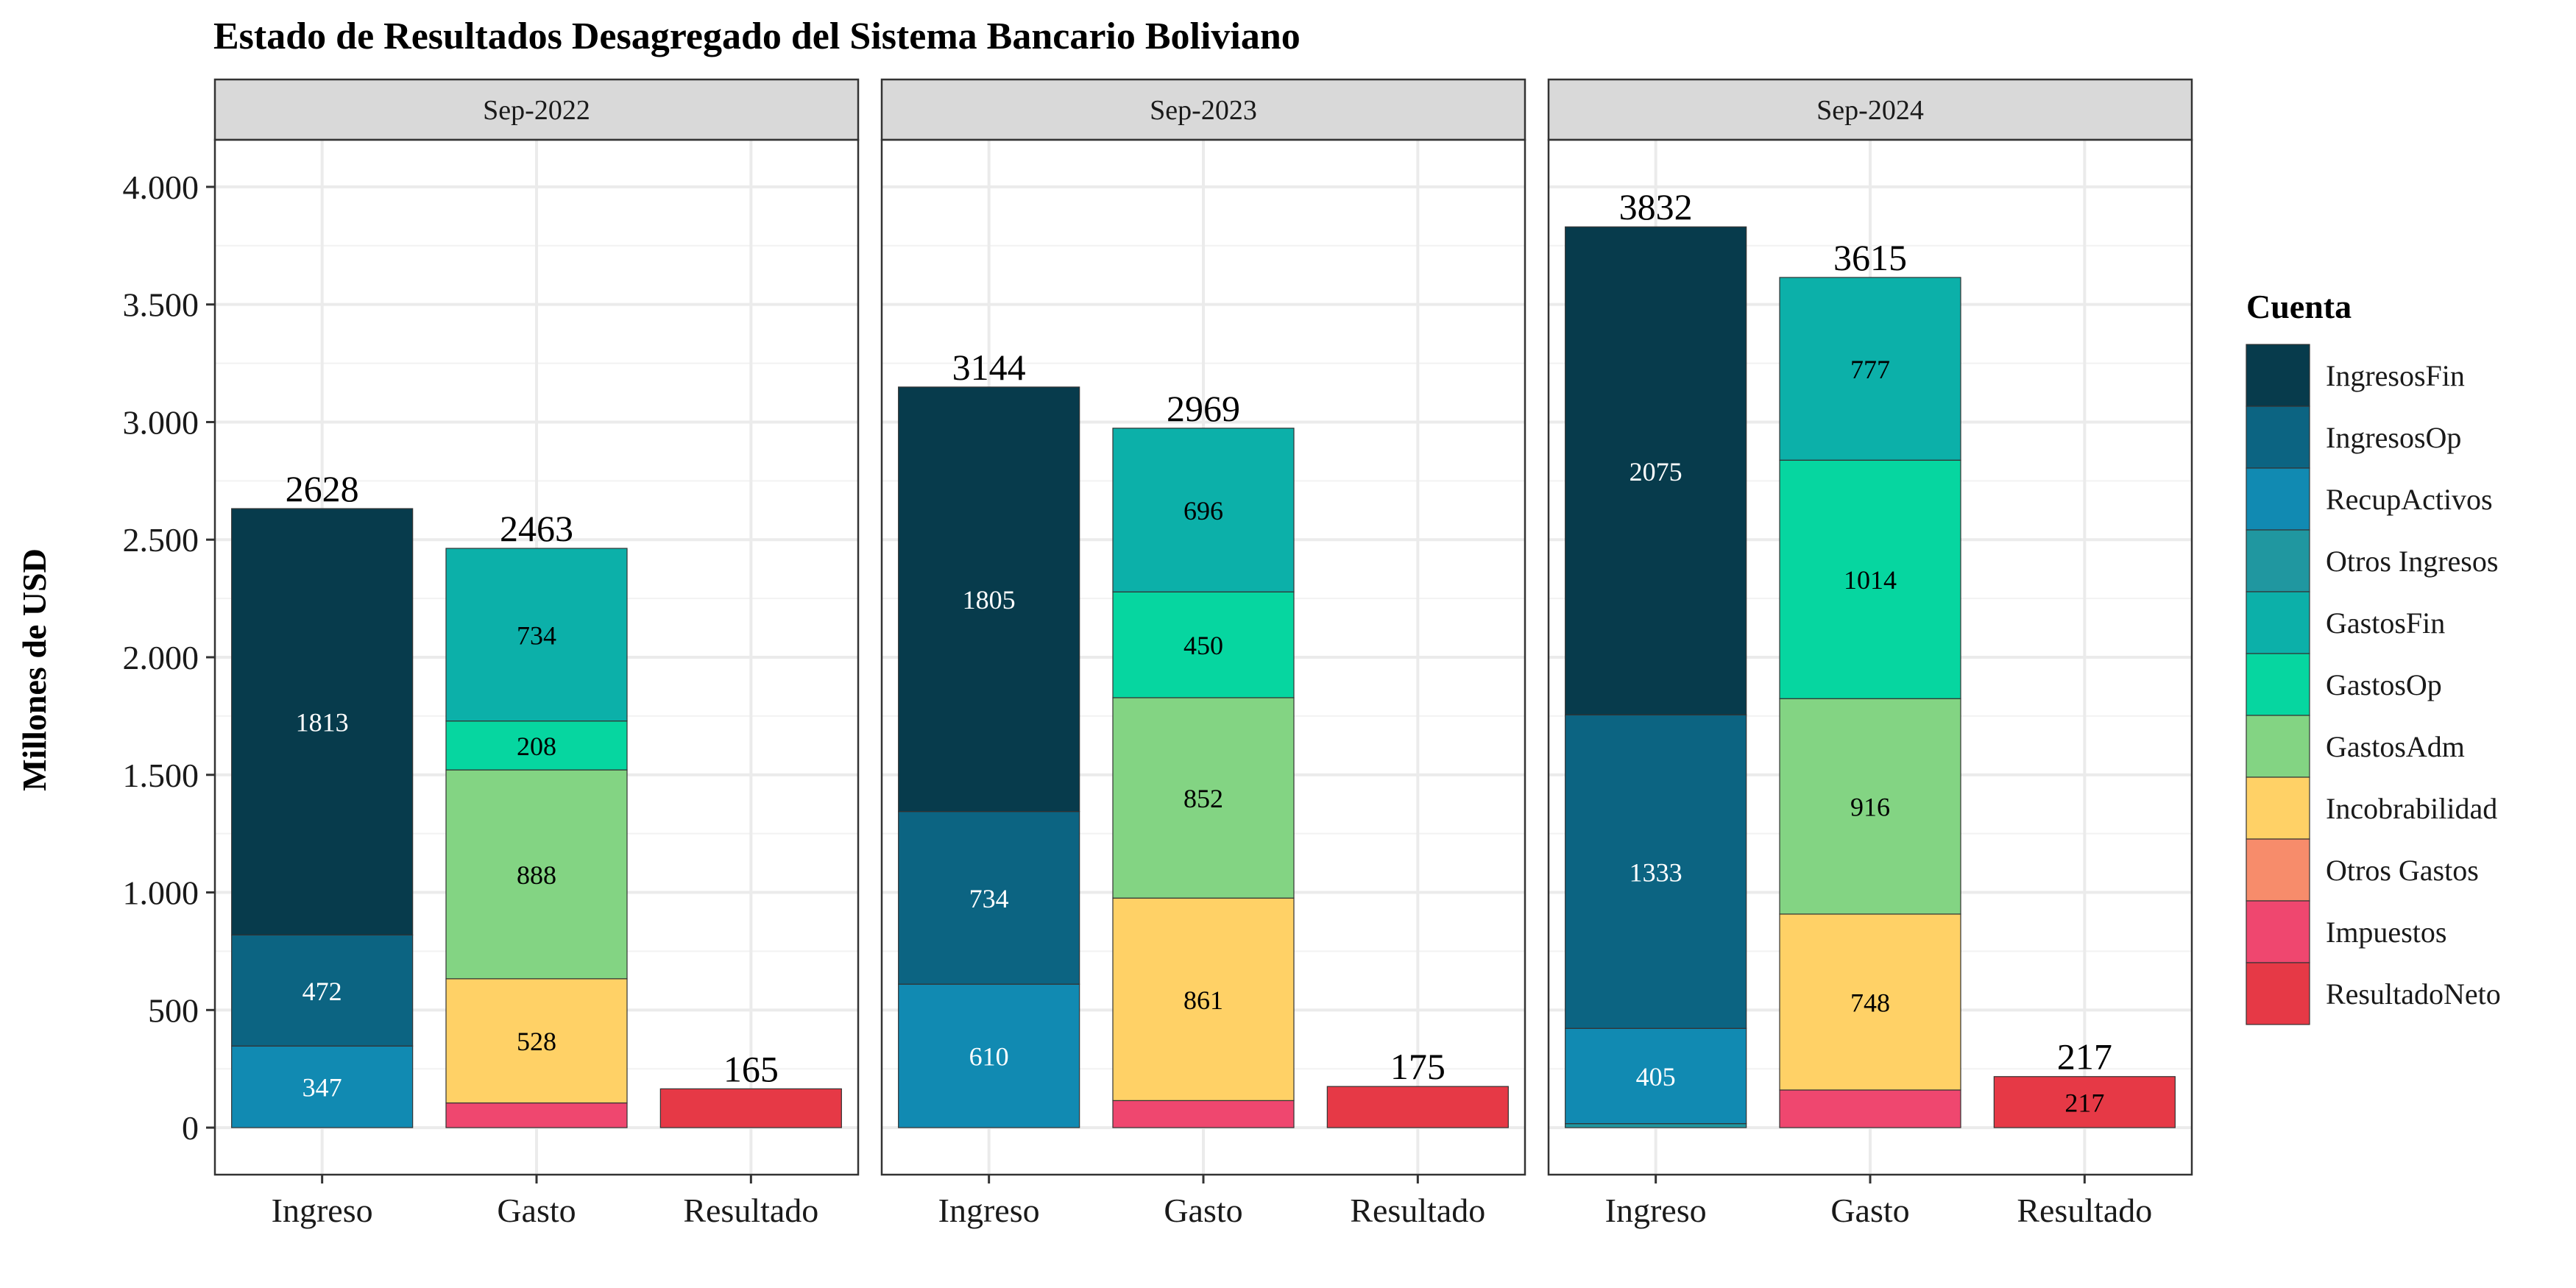 The height and width of the screenshot is (1288, 2576). I want to click on segment-value-label: 1805, so click(989, 600).